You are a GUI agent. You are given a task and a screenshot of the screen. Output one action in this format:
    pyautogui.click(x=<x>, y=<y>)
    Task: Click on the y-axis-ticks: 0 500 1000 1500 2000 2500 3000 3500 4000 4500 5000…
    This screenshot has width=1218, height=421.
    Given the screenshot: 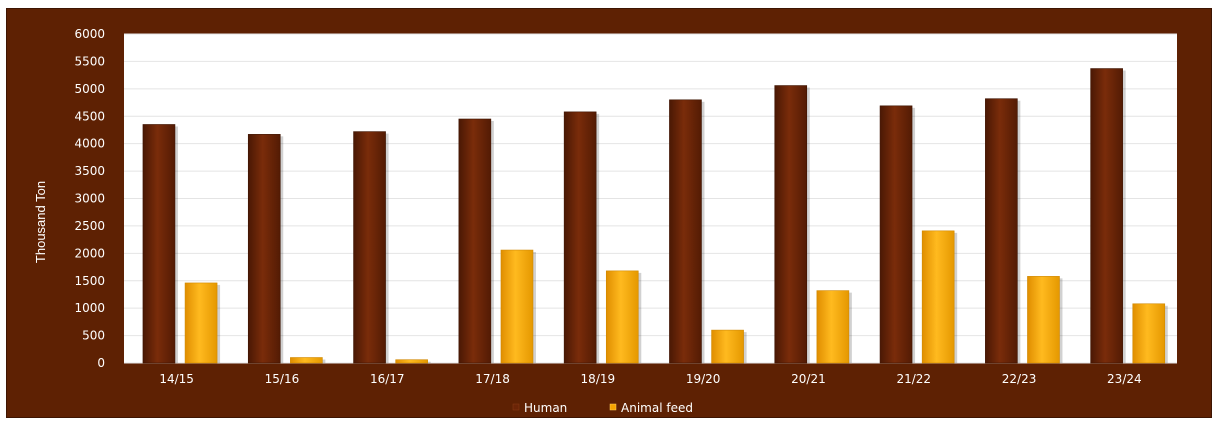 What is the action you would take?
    pyautogui.click(x=89, y=198)
    